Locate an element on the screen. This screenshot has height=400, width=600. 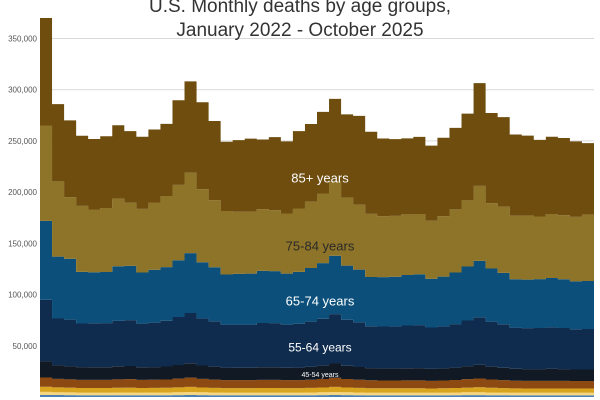
y-tick-label: 100,000 is located at coordinates (22, 295).